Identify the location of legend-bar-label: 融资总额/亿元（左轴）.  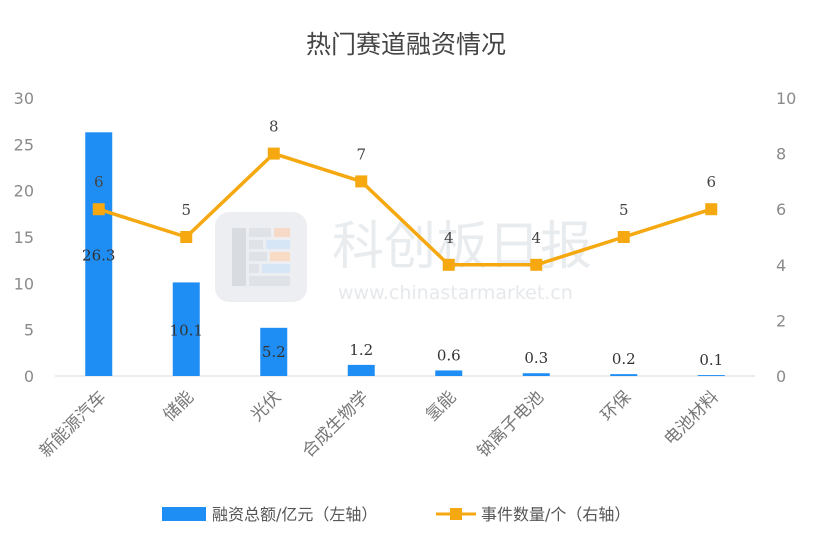
(294, 514).